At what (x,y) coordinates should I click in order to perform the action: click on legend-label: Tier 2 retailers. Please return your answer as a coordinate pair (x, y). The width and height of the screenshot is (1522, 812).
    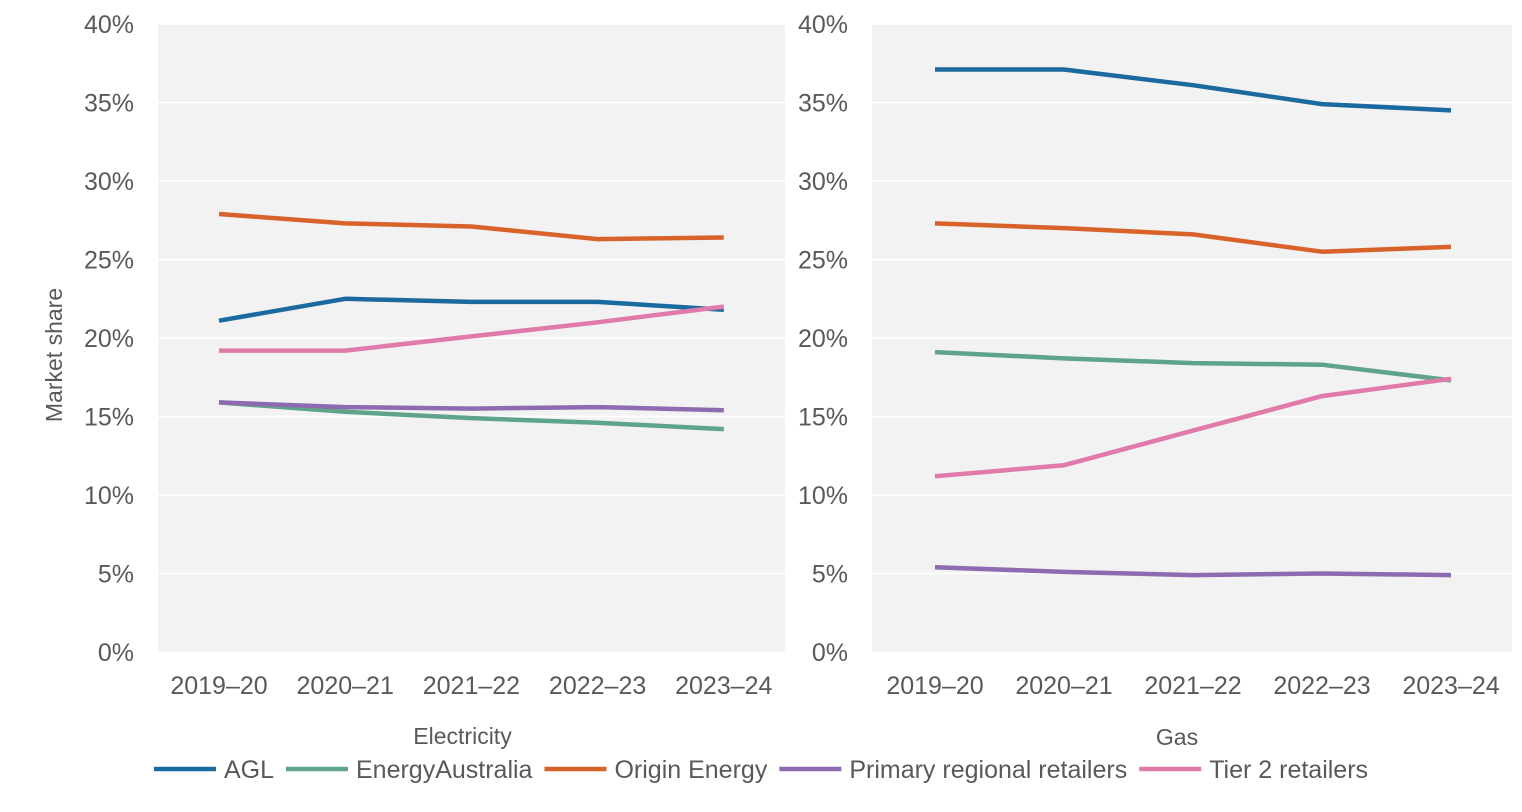
    Looking at the image, I should click on (1288, 770).